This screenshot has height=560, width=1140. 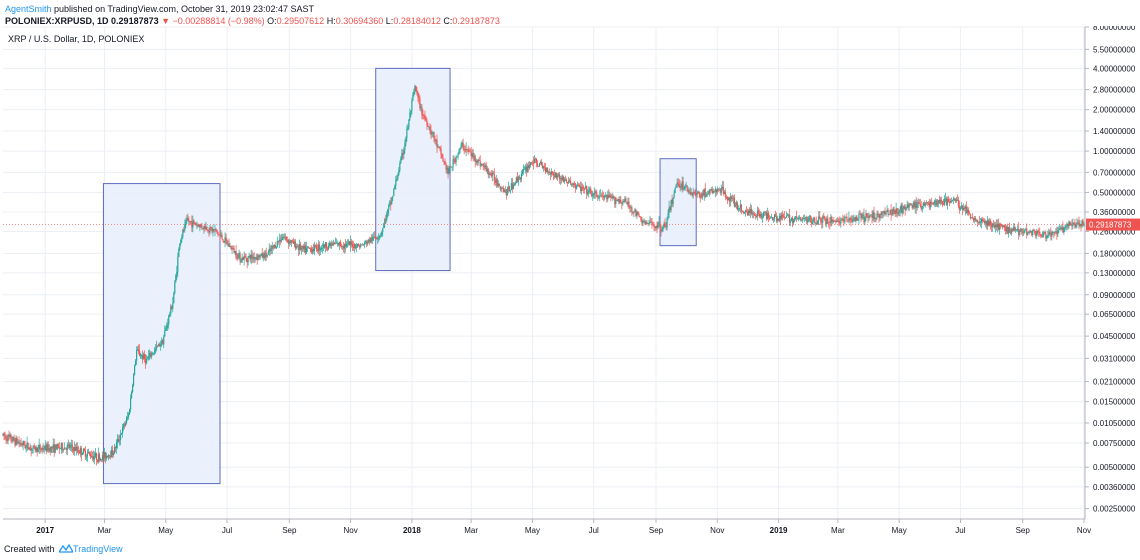 What do you see at coordinates (779, 530) in the screenshot?
I see `x-tick-label: 2019` at bounding box center [779, 530].